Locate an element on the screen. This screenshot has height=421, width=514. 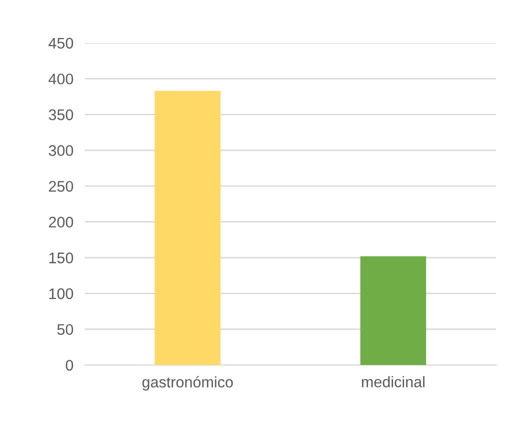
x-tick-label: gastronómico is located at coordinates (187, 383).